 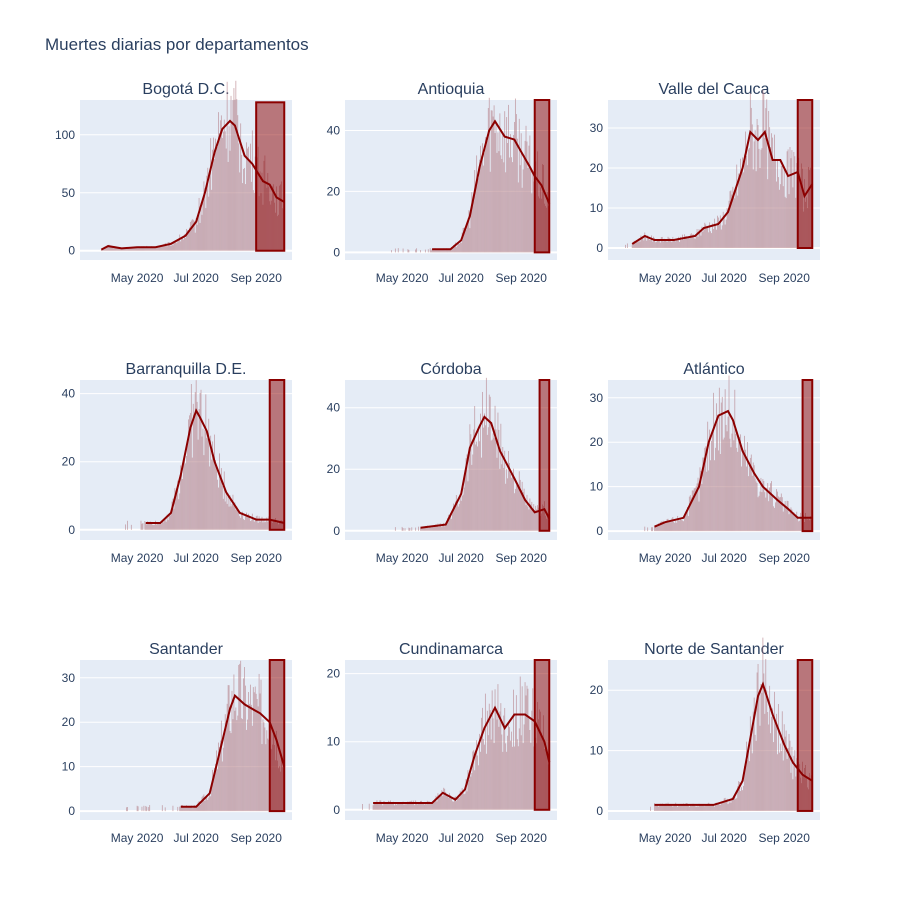 What do you see at coordinates (177, 743) in the screenshot?
I see `panel: Santander 0 10 20 30 May 2020 Jul 2020 Sep 2020` at bounding box center [177, 743].